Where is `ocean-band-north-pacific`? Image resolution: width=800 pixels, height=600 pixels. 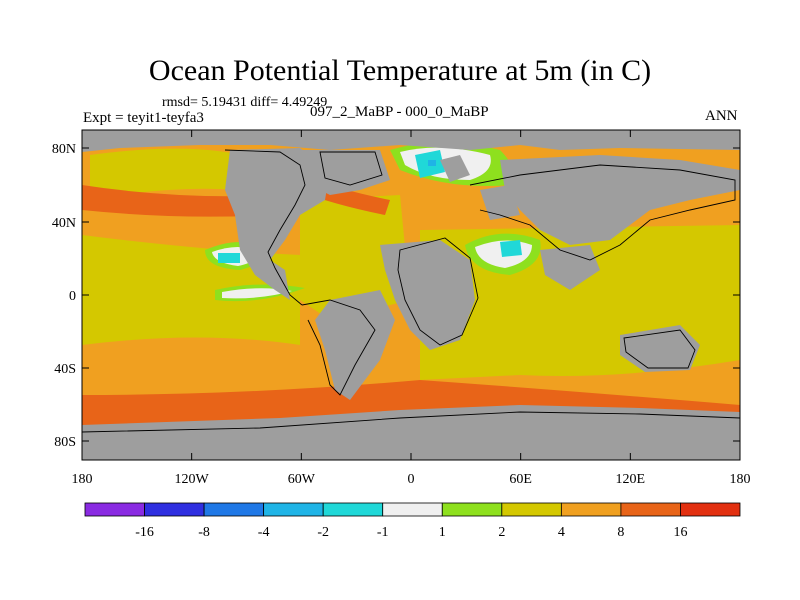 ocean-band-north-pacific is located at coordinates (181, 201).